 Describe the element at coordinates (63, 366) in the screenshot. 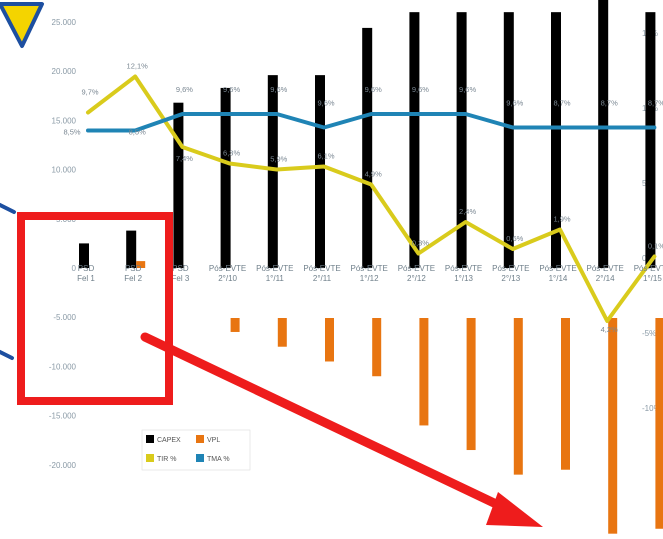

I see `left-tick-label: -10.000` at that location.